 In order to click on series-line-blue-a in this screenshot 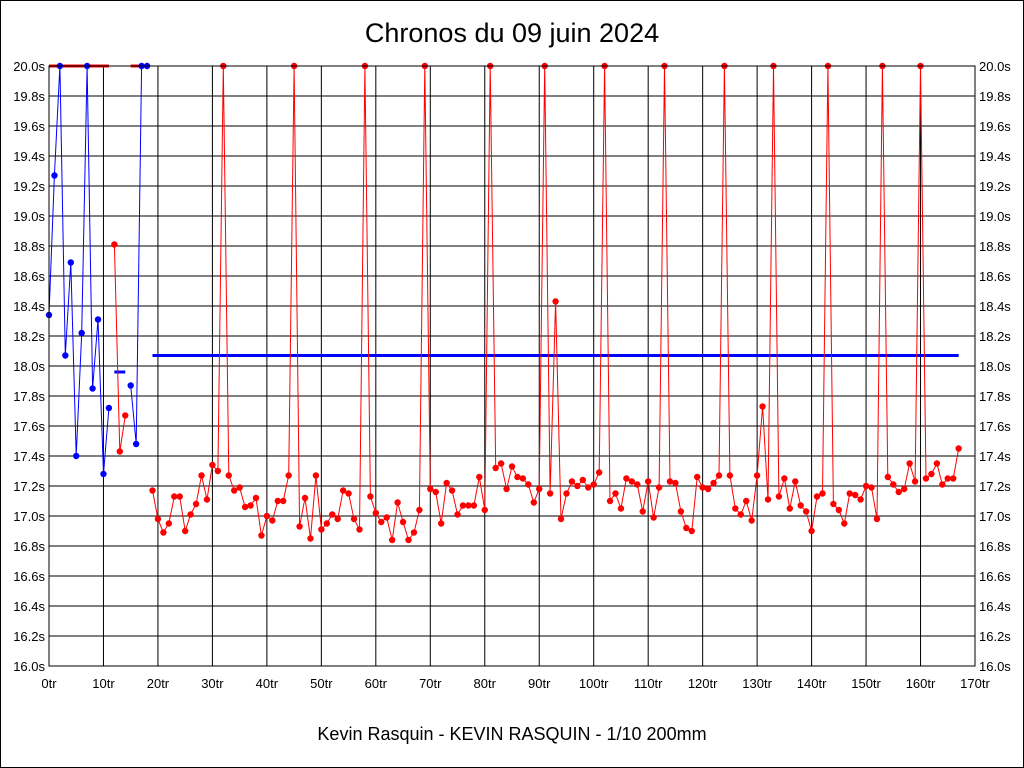, I will do `click(79, 270)`.